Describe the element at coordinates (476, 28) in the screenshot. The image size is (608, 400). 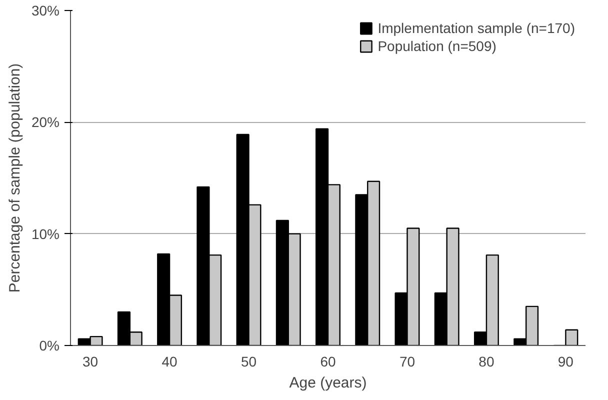
I see `legend-label: Implementation sample (n=170)` at that location.